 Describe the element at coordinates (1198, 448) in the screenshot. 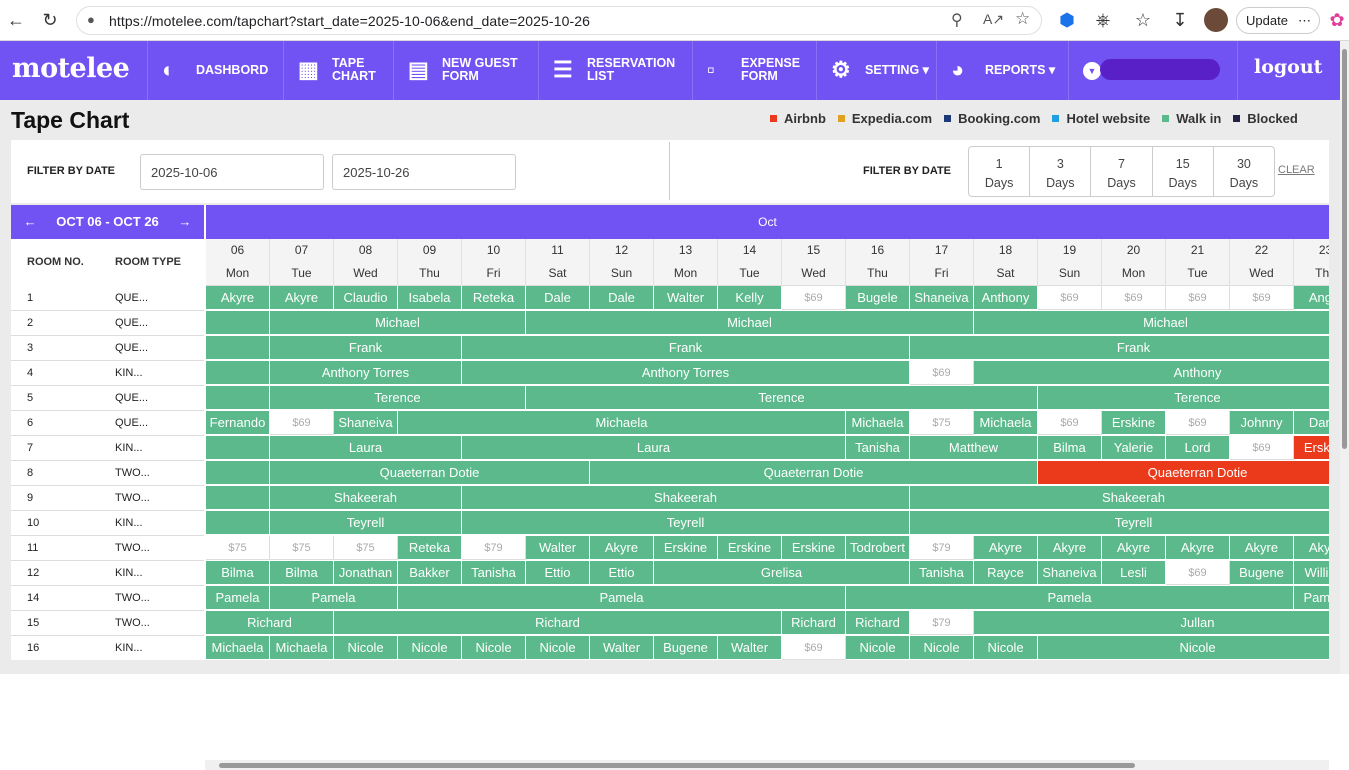

I see `reservation-block: Lord` at that location.